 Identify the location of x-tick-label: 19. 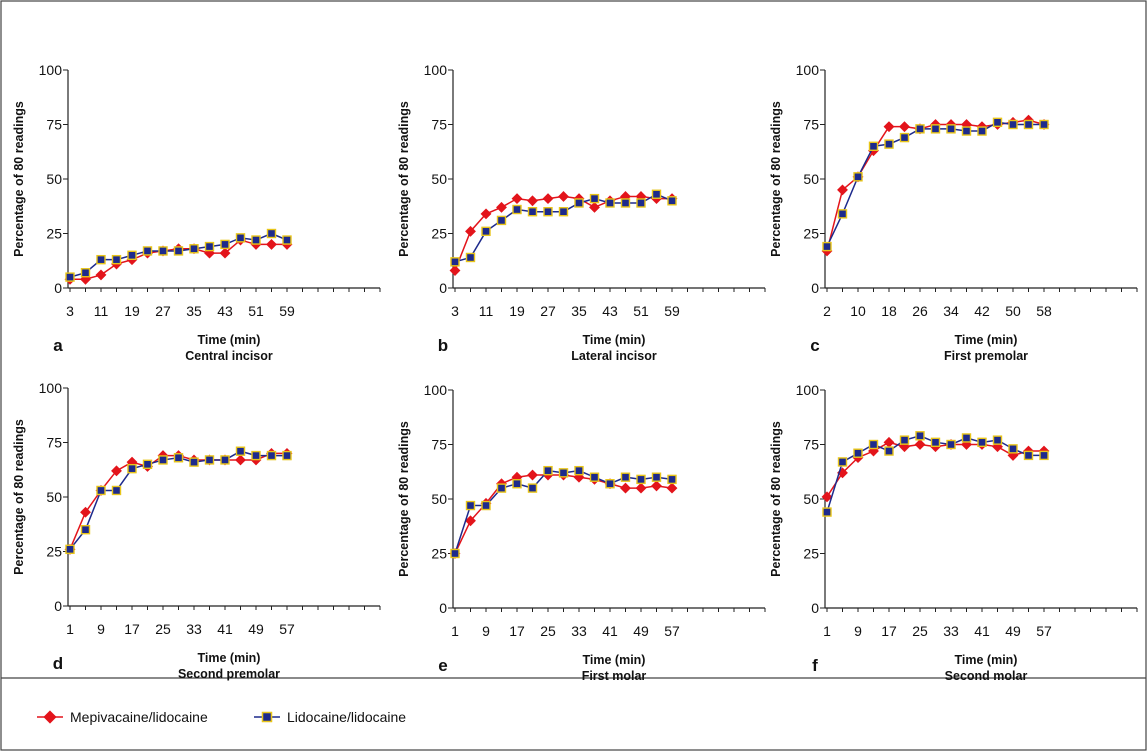
(132, 311).